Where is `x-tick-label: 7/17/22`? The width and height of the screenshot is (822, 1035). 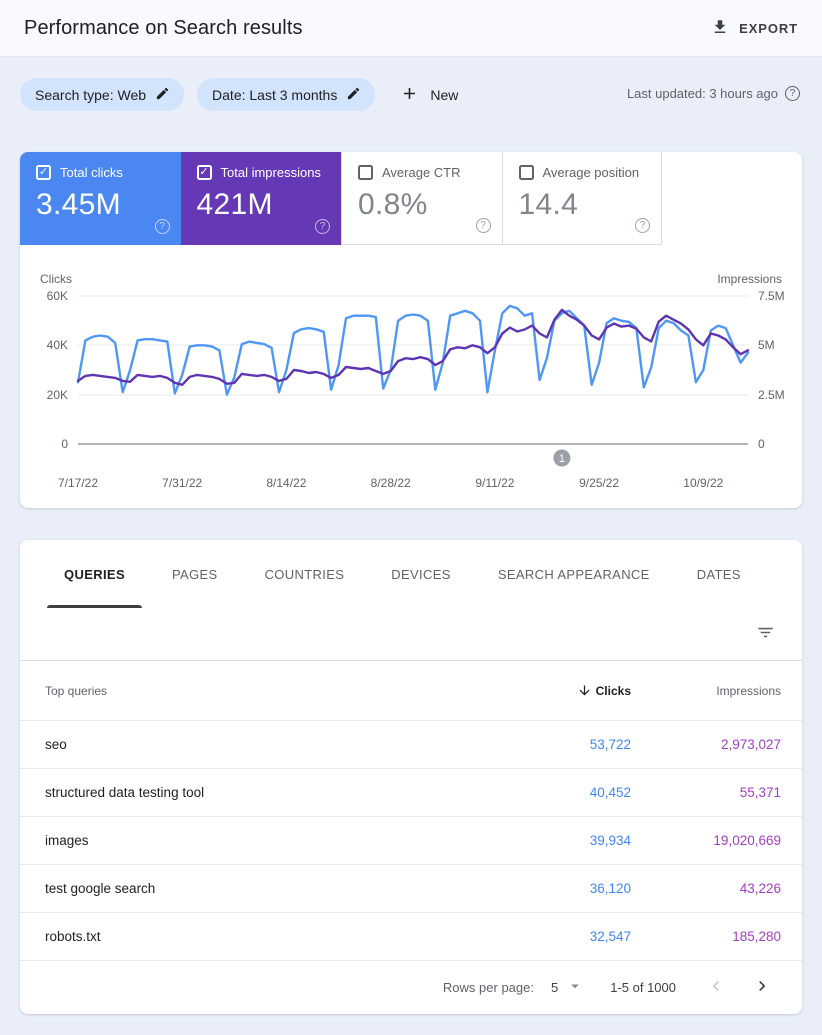 x-tick-label: 7/17/22 is located at coordinates (78, 483).